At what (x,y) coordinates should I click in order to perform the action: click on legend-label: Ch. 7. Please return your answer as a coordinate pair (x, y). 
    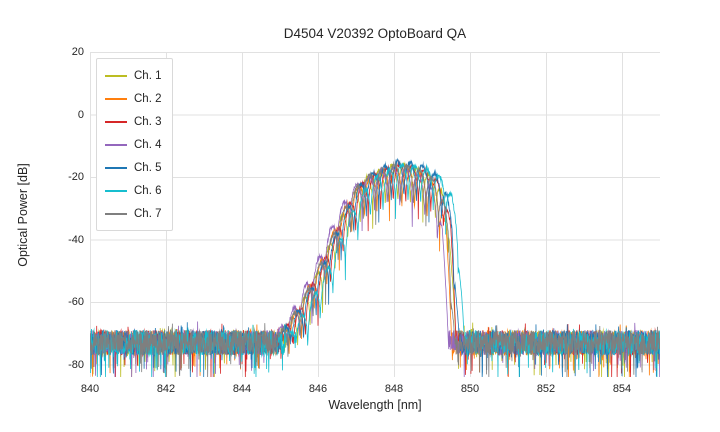
    Looking at the image, I should click on (148, 213).